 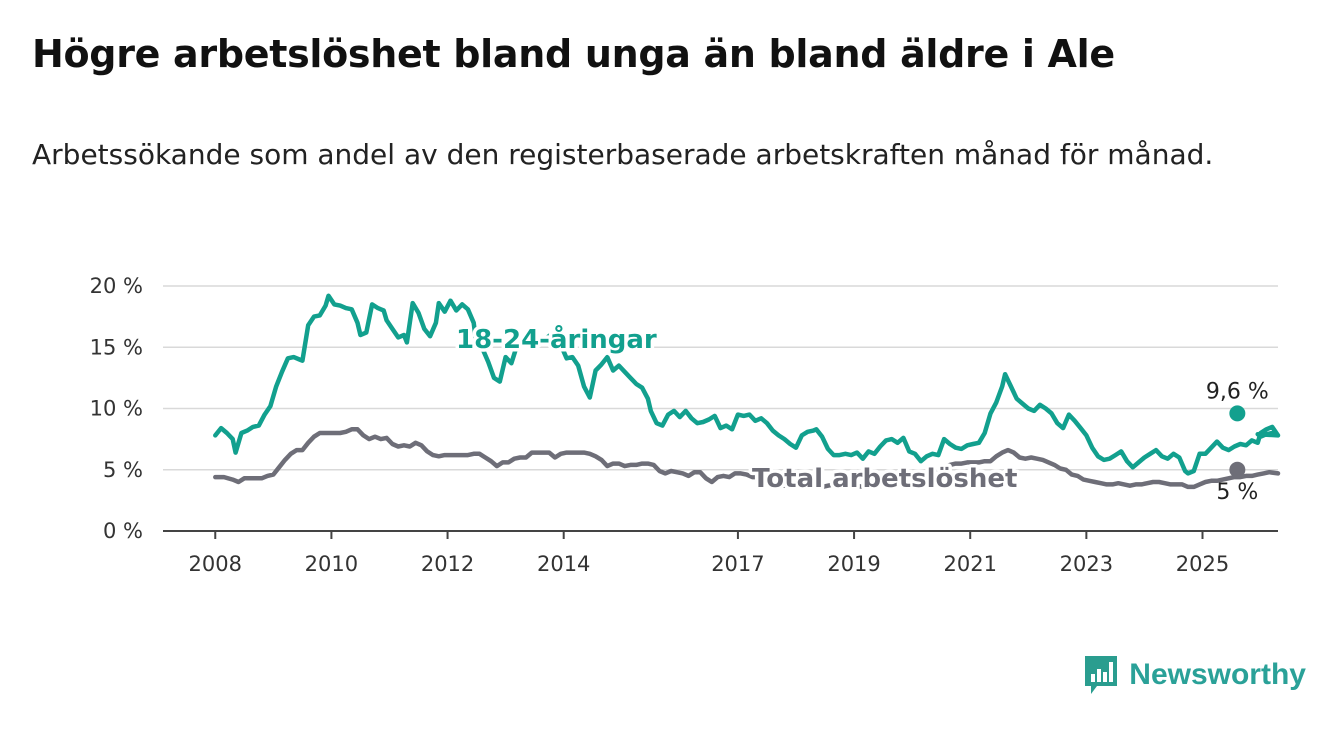 I want to click on y-axis-ticks: 0 % 5 % 10 % 15 % 20 %, so click(x=116, y=408).